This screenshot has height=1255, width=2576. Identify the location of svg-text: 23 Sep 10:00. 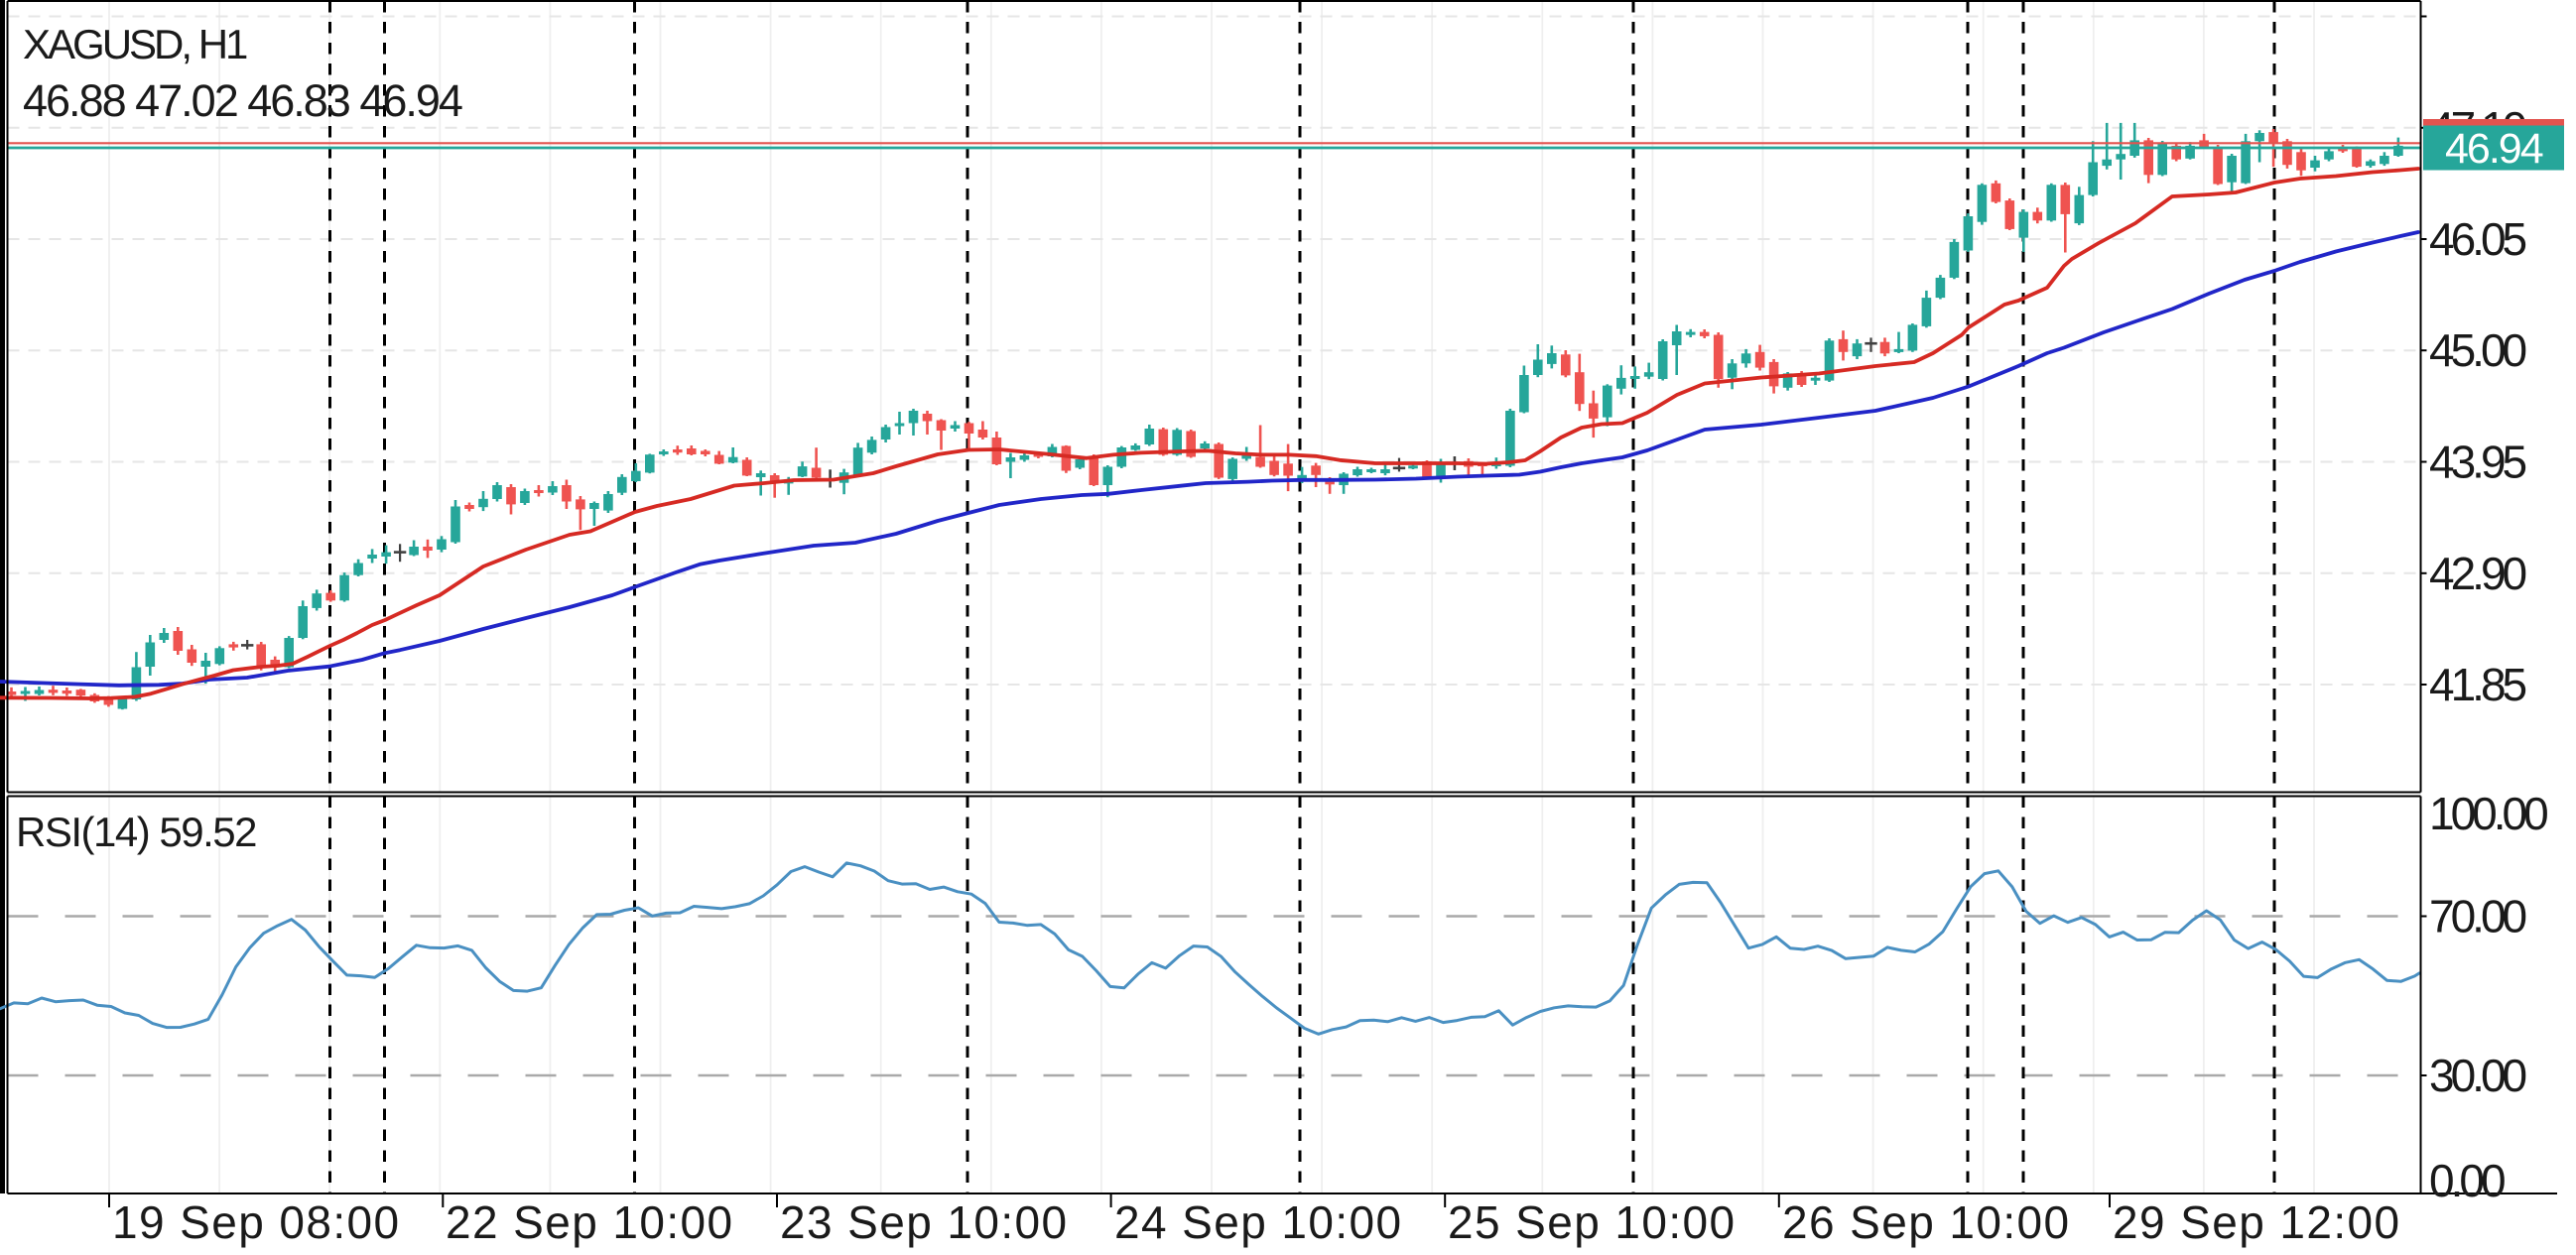
(925, 1222).